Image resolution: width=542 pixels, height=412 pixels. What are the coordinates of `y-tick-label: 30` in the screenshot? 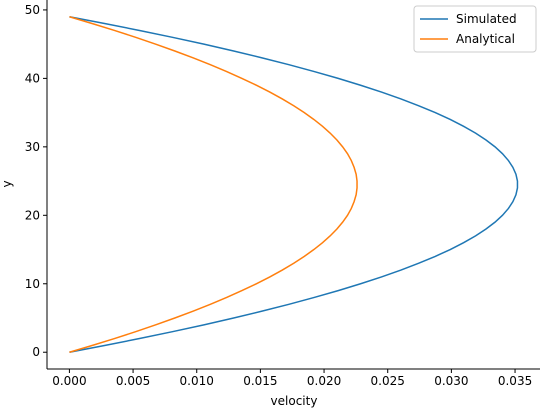 It's located at (32, 147).